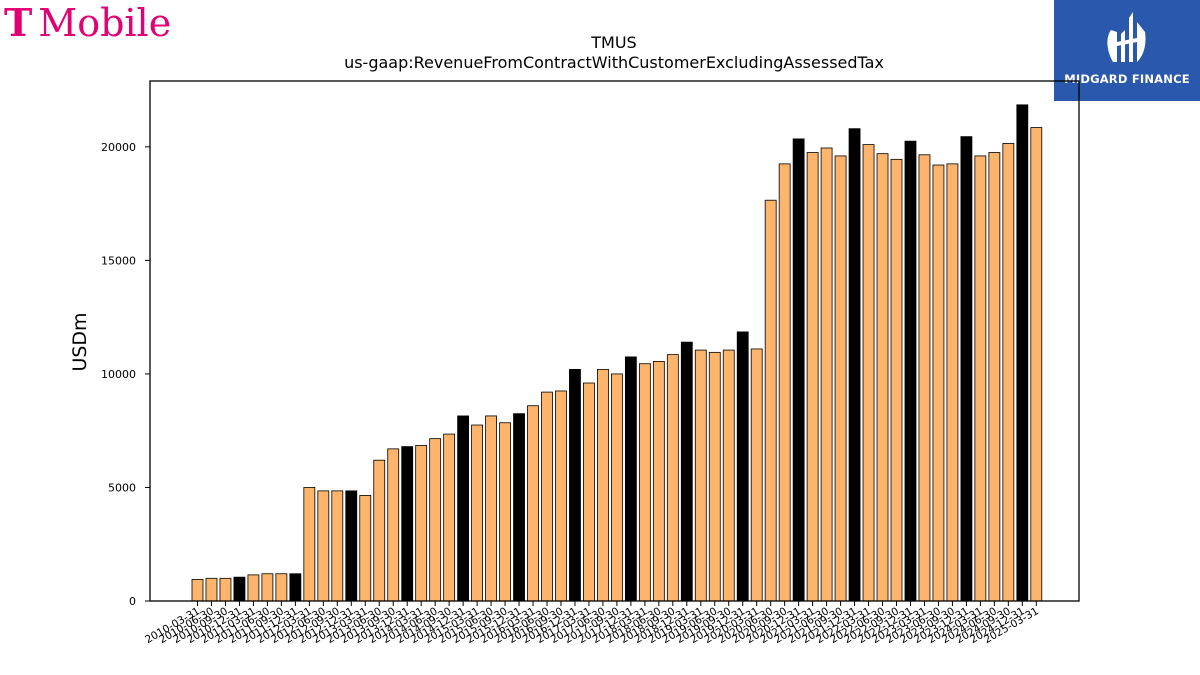  What do you see at coordinates (613, 42) in the screenshot?
I see `chart-title: TMUS` at bounding box center [613, 42].